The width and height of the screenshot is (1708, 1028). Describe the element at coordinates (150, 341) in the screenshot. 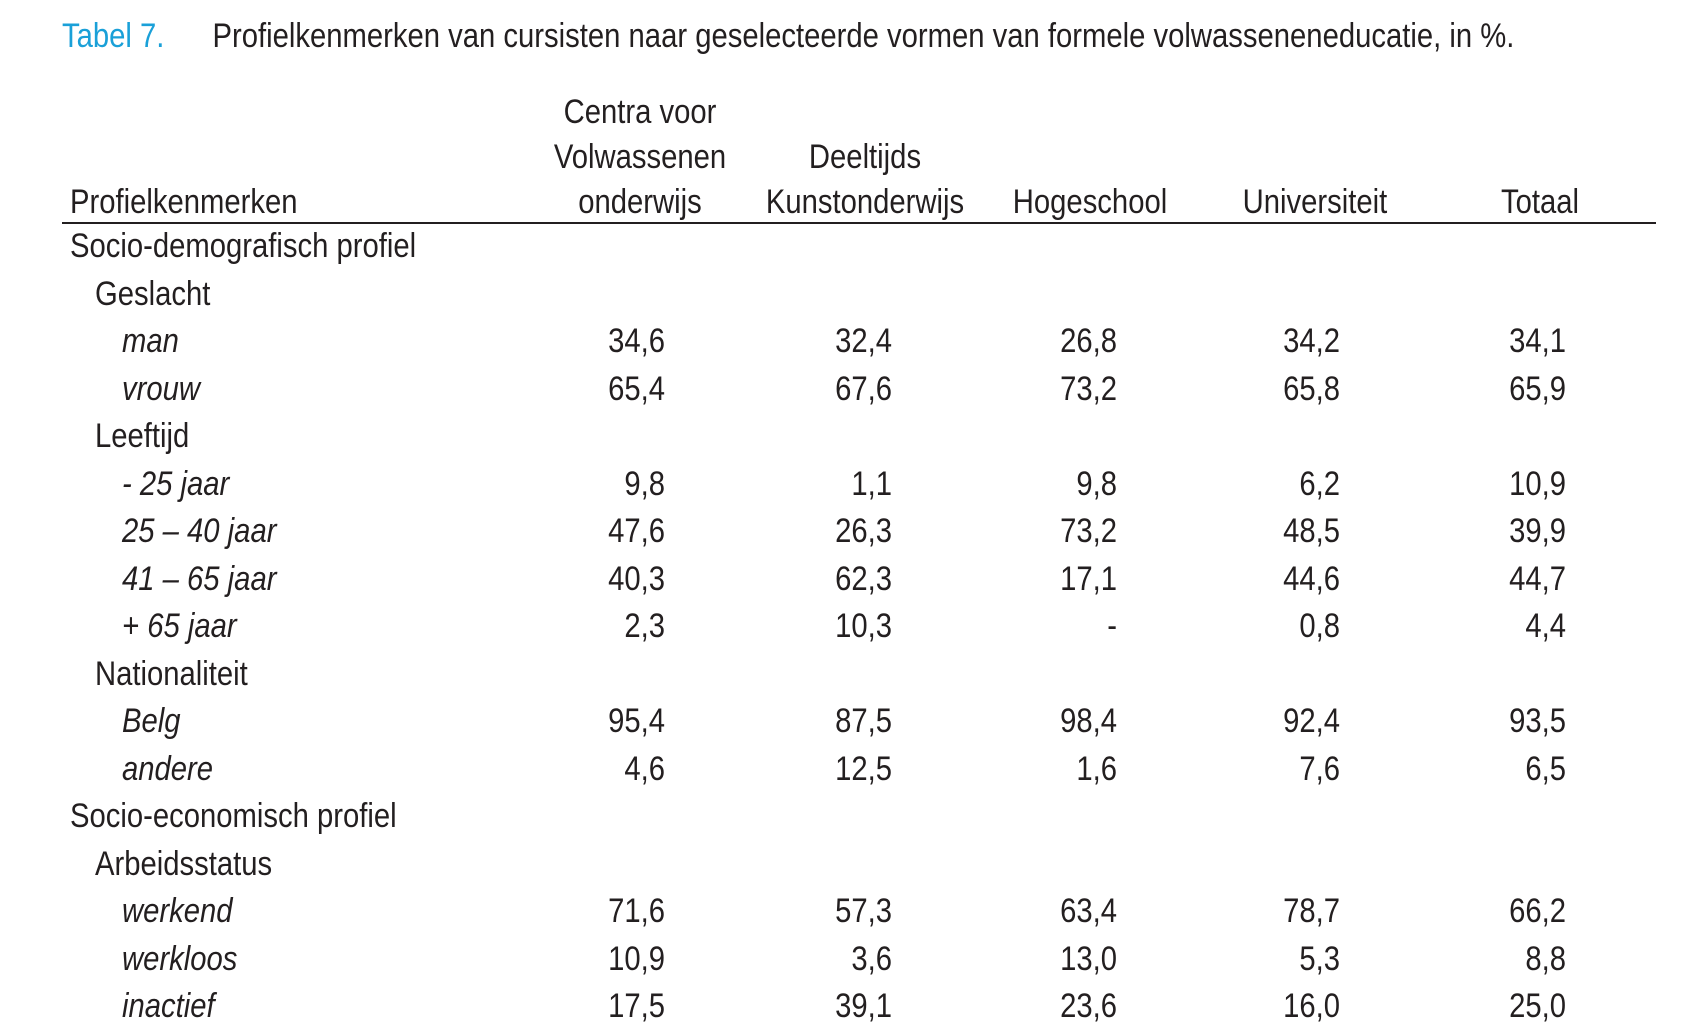

I see `row-label: man` at that location.